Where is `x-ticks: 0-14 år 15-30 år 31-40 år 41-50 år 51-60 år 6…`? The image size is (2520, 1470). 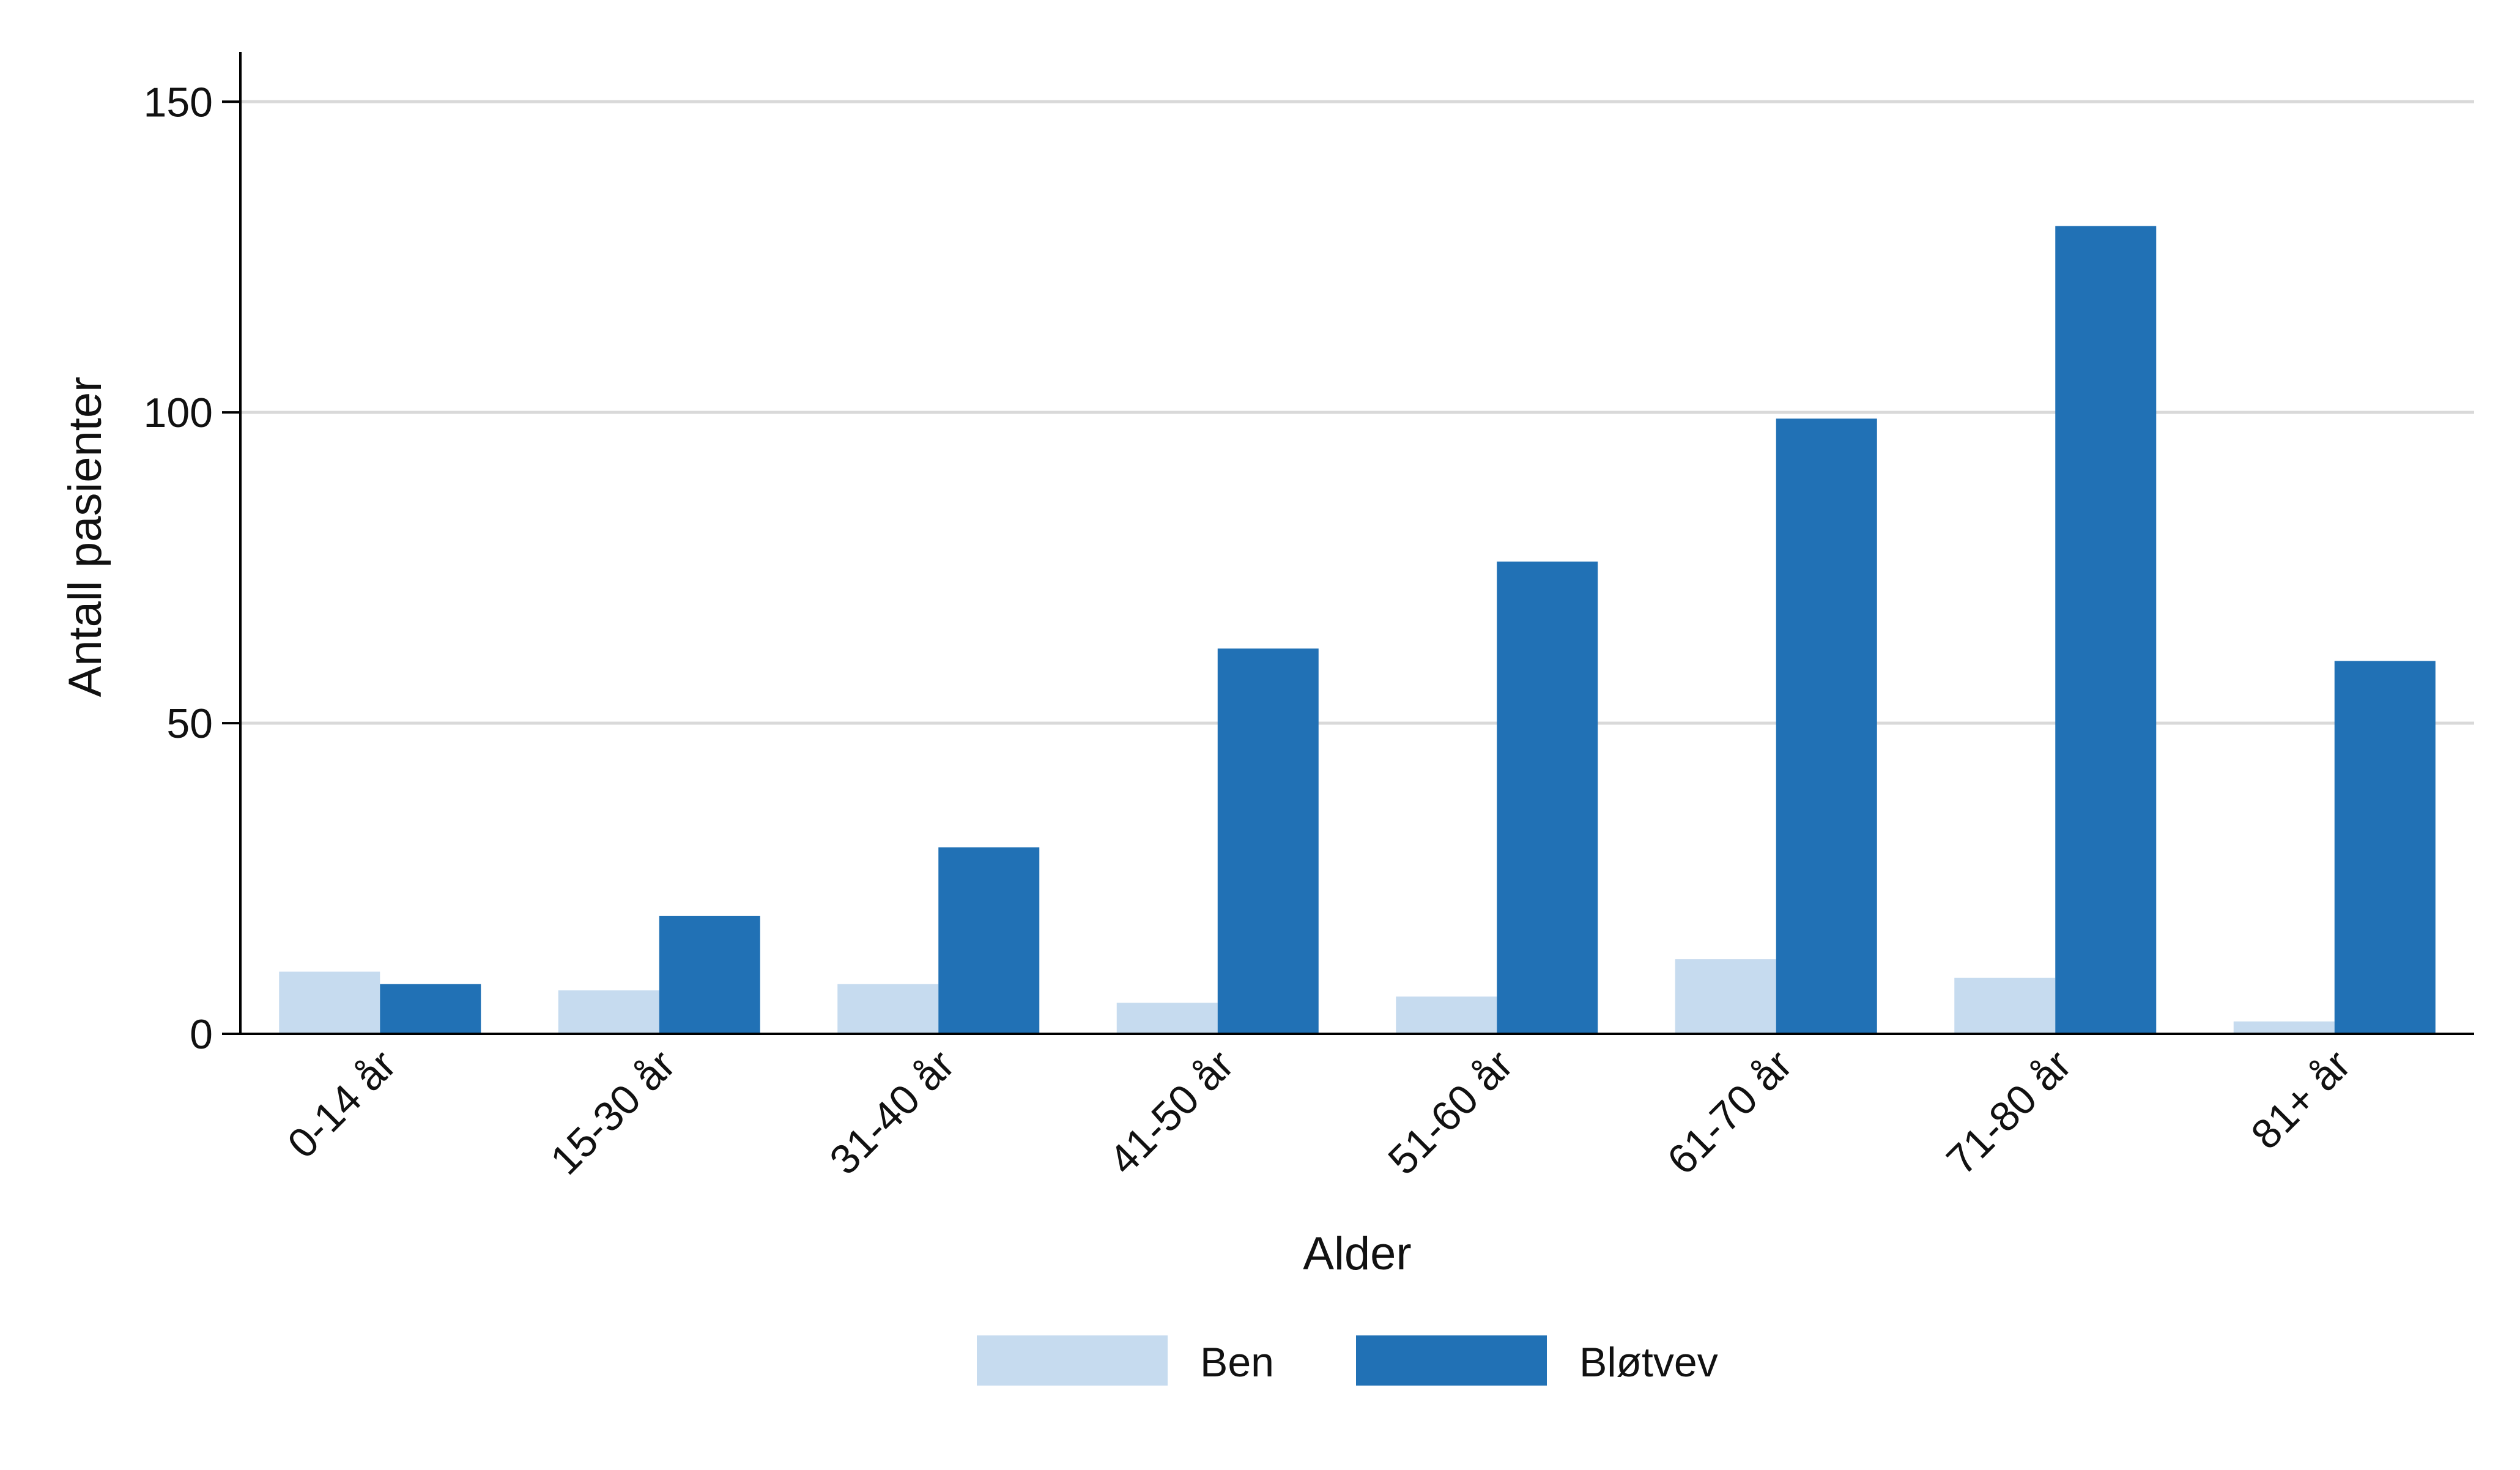 x-ticks: 0-14 år 15-30 år 31-40 år 41-50 år 51-60 år 6… is located at coordinates (1319, 1113).